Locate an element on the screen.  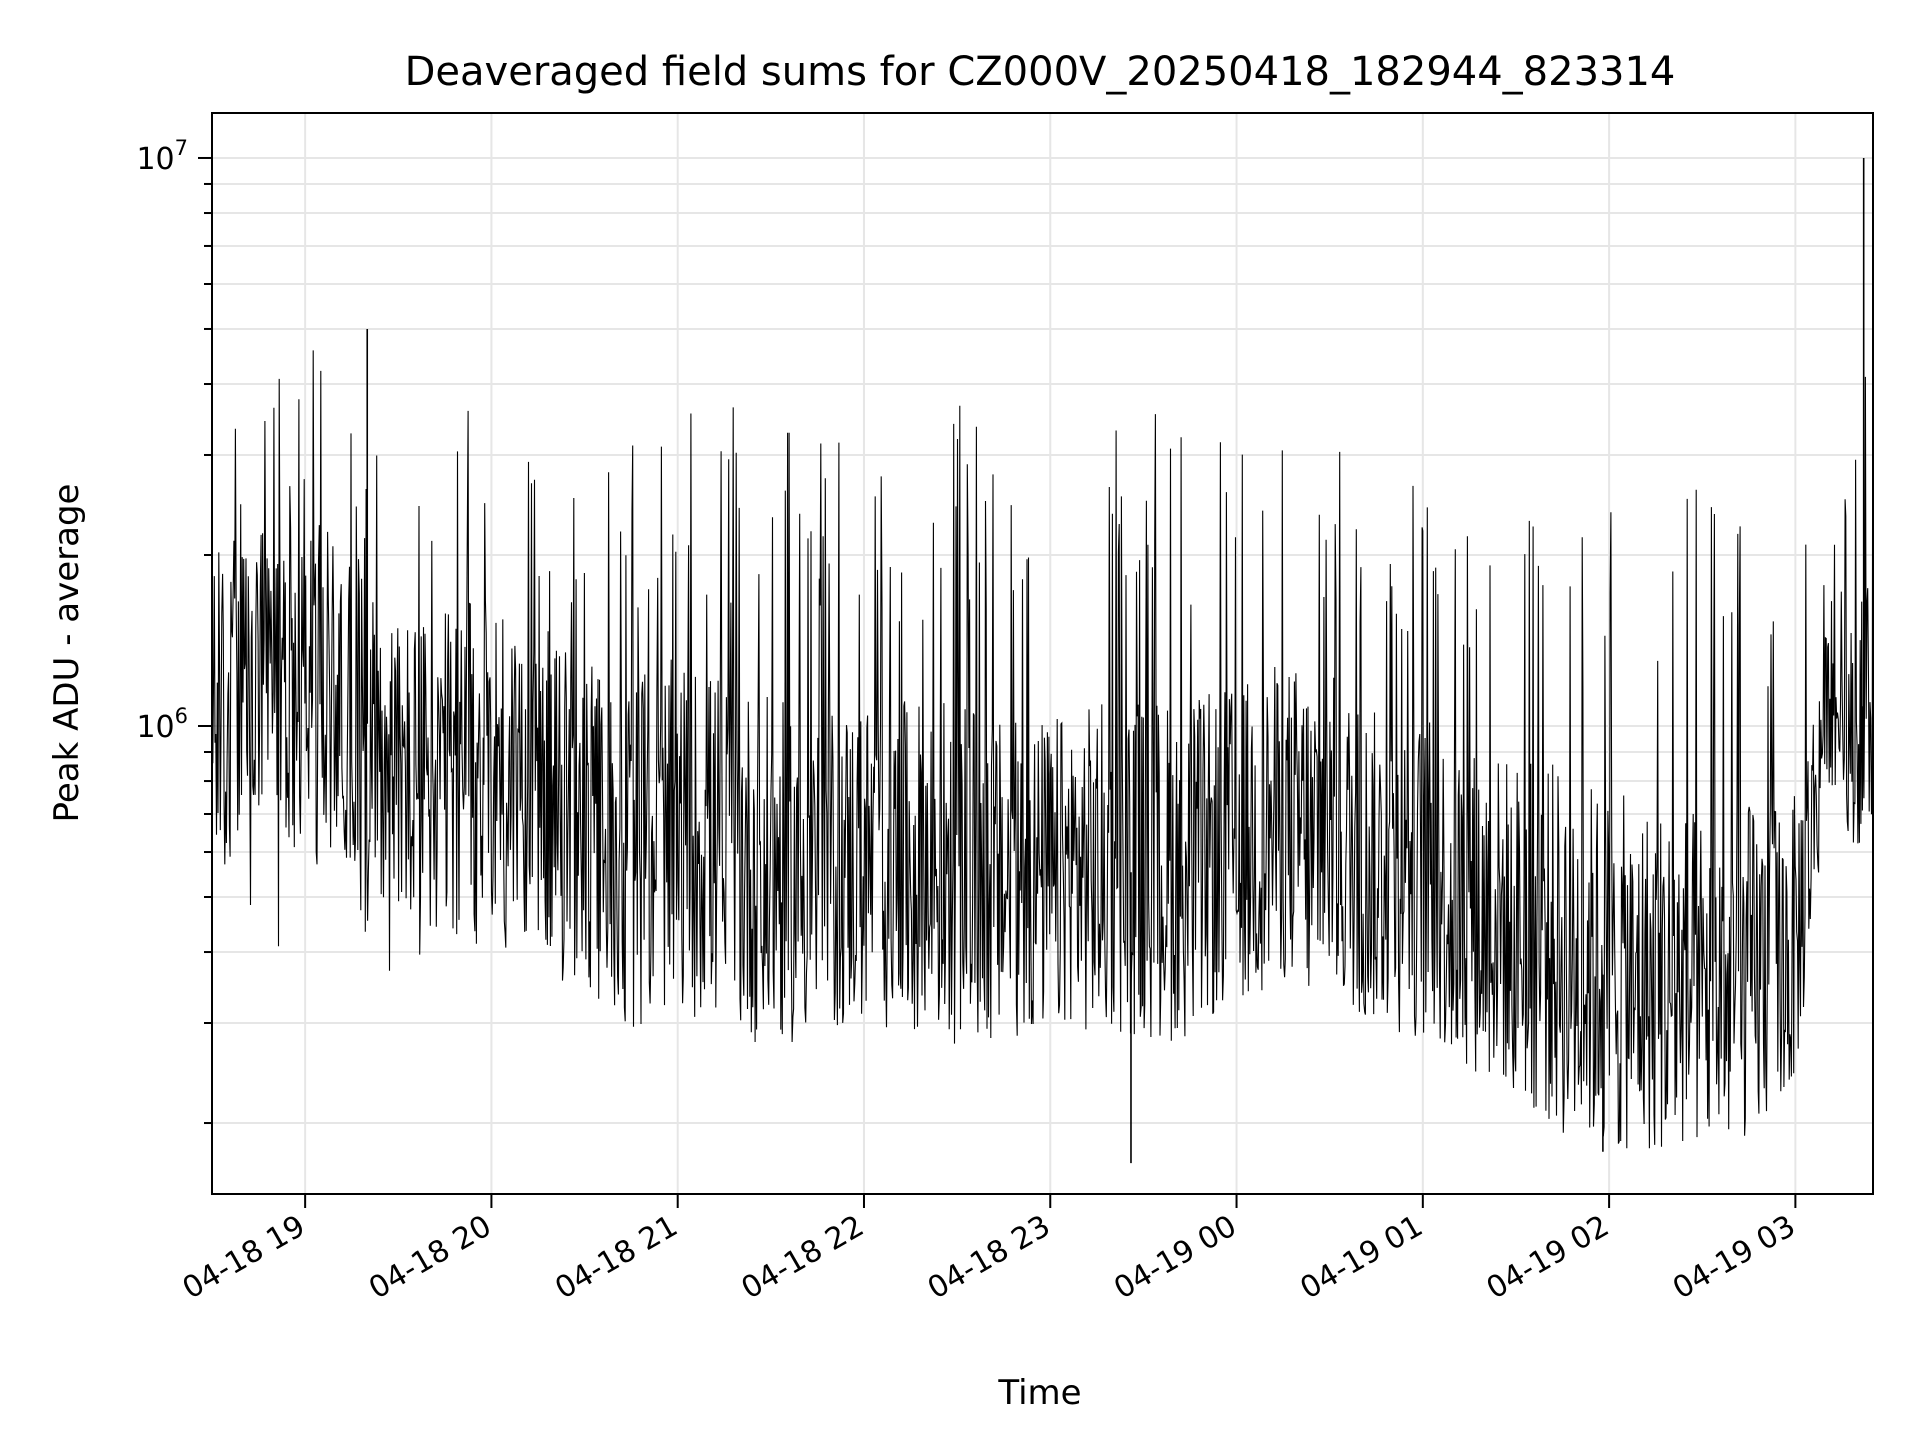
x-tick-label: 04-19 00 is located at coordinates (1175, 1258).